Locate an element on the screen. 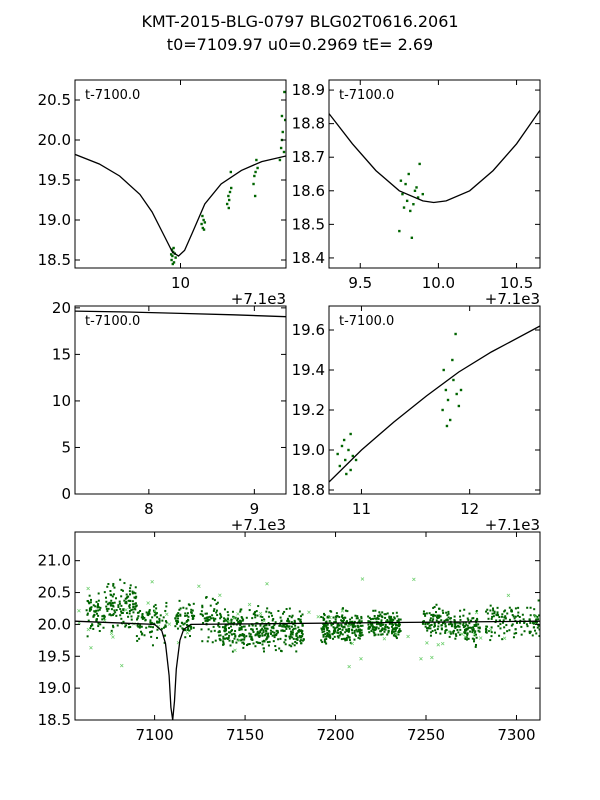  model-curve is located at coordinates (180, 314).